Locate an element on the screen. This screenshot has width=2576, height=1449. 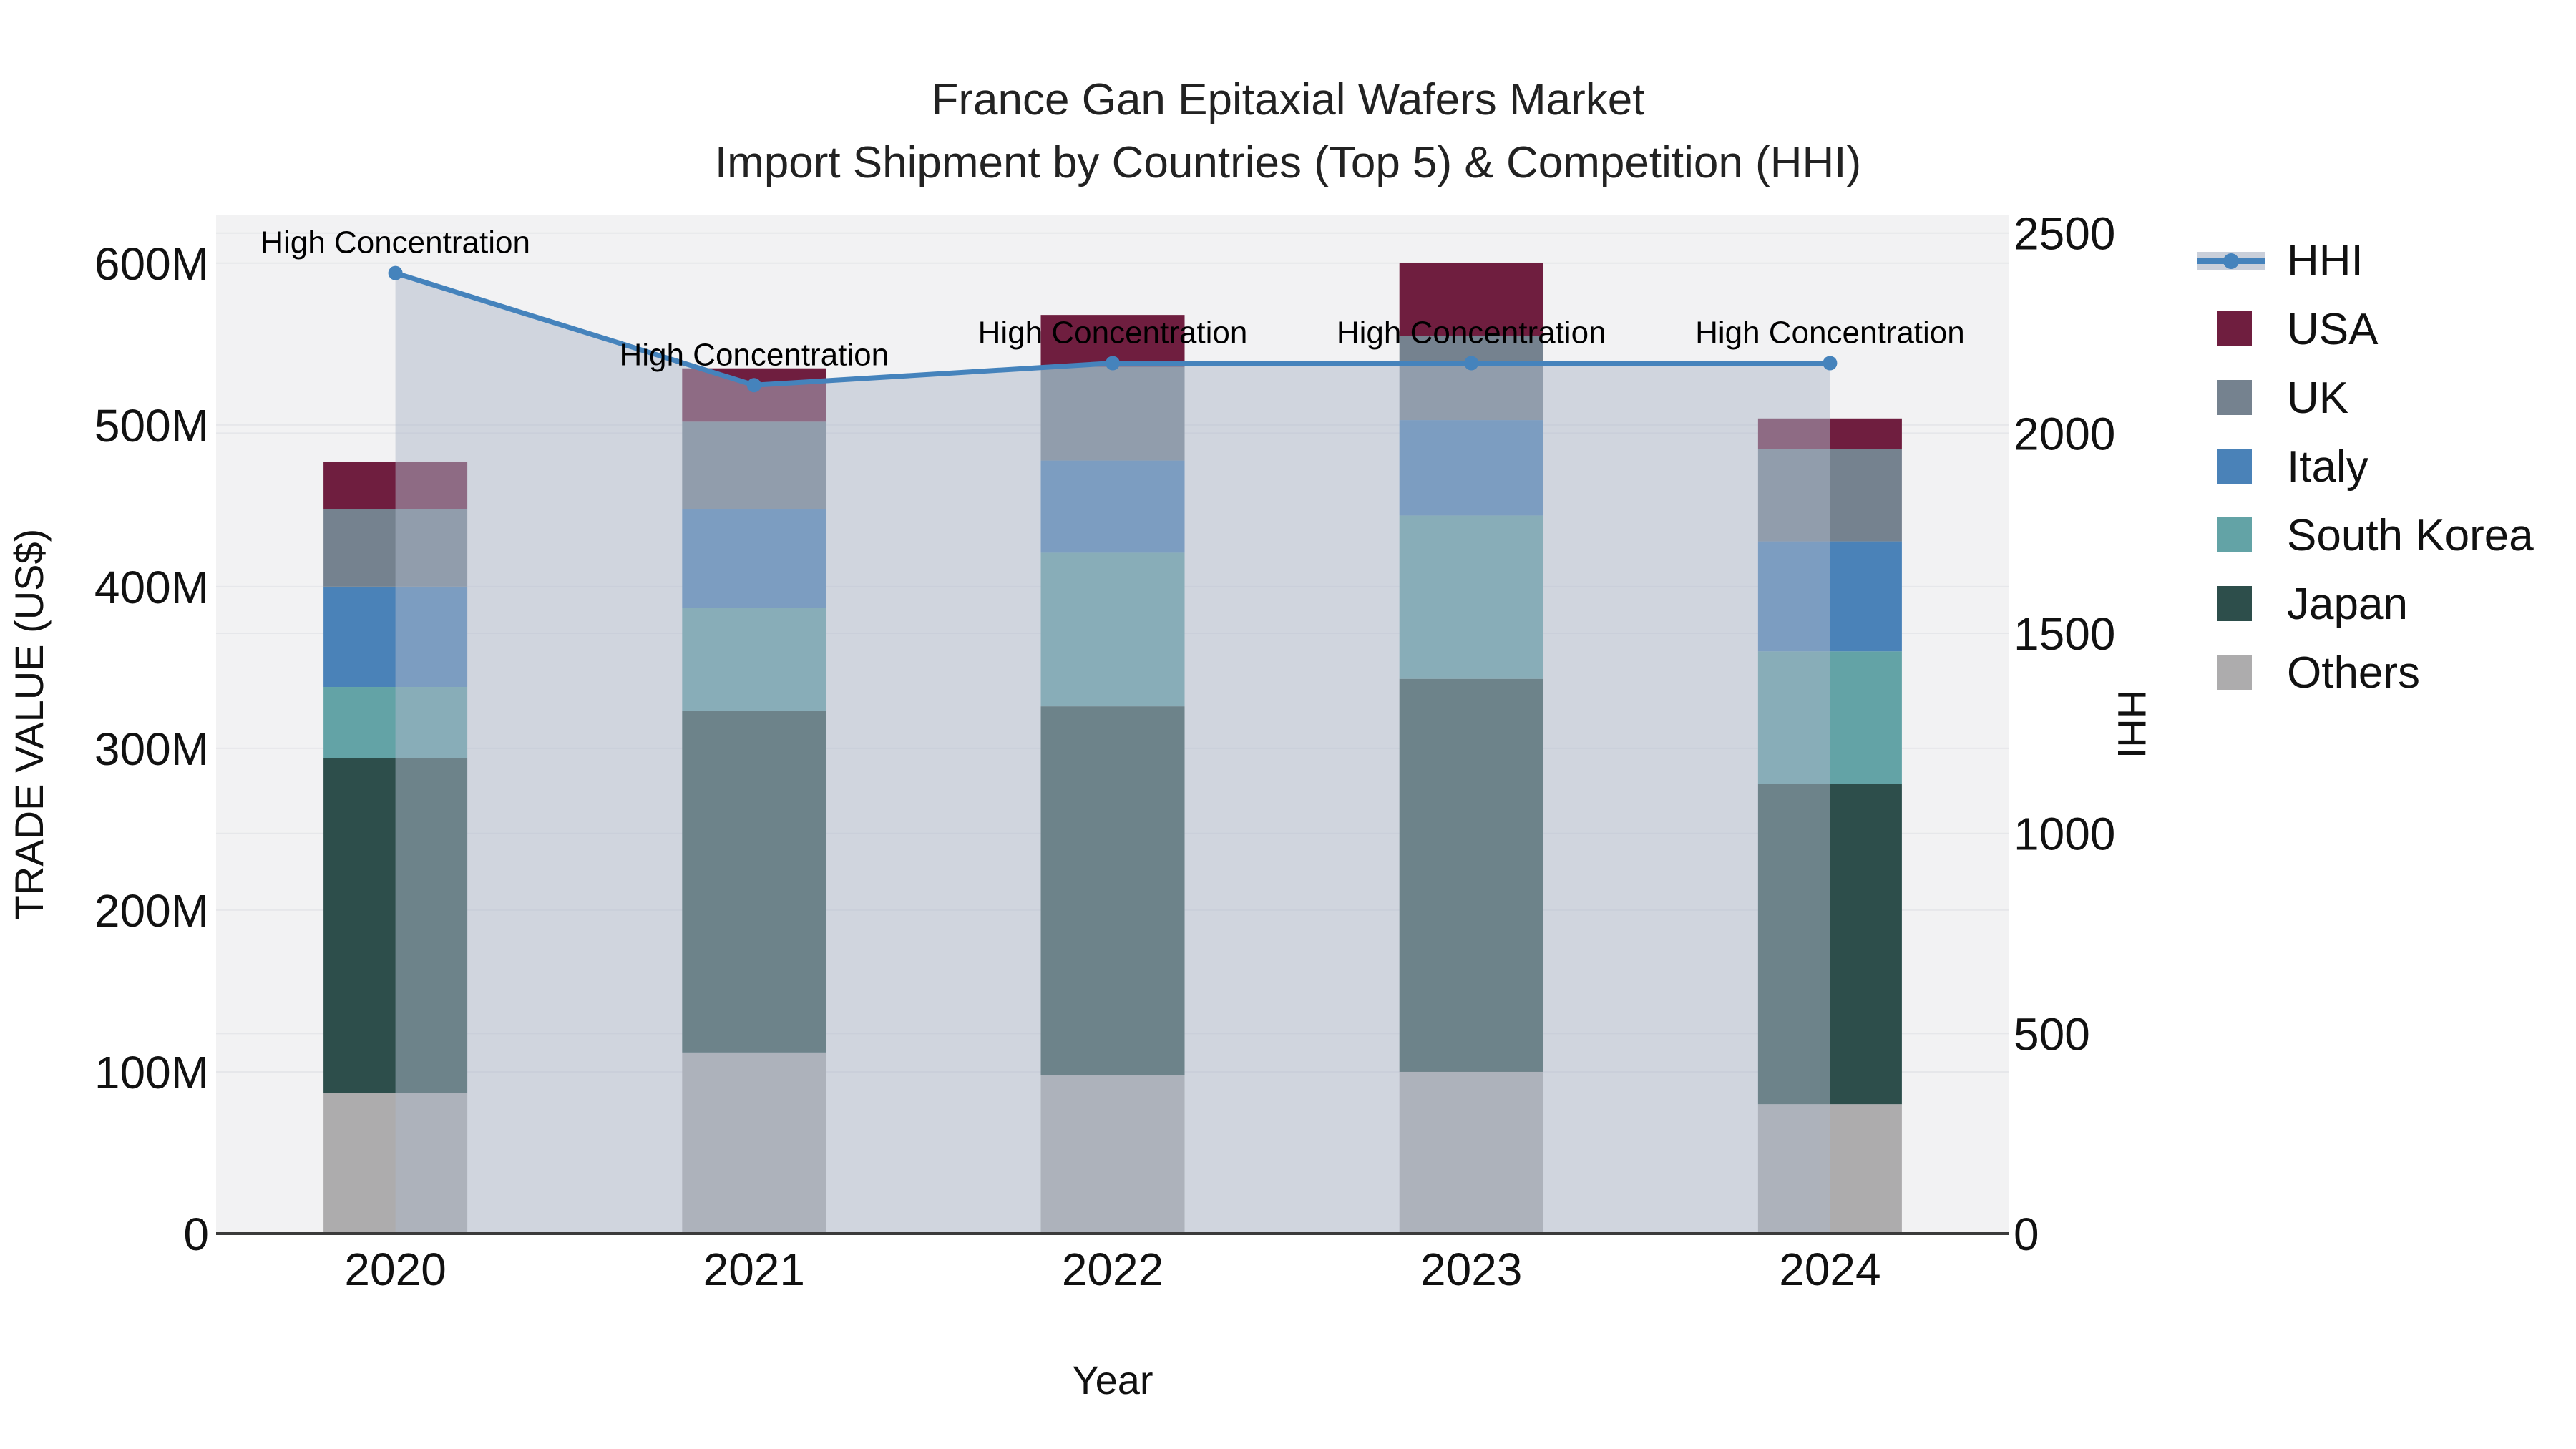
legend-item-south-korea: South Korea is located at coordinates (2365, 535).